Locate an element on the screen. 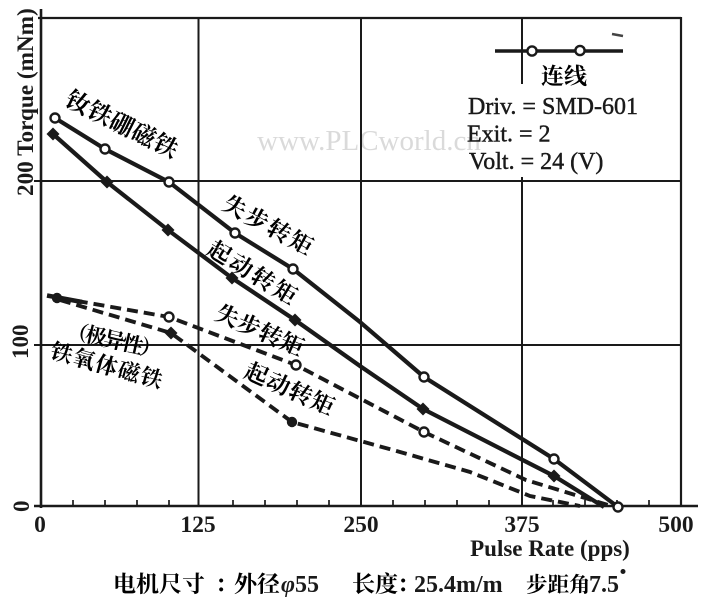  svg-text: 100 is located at coordinates (20, 342).